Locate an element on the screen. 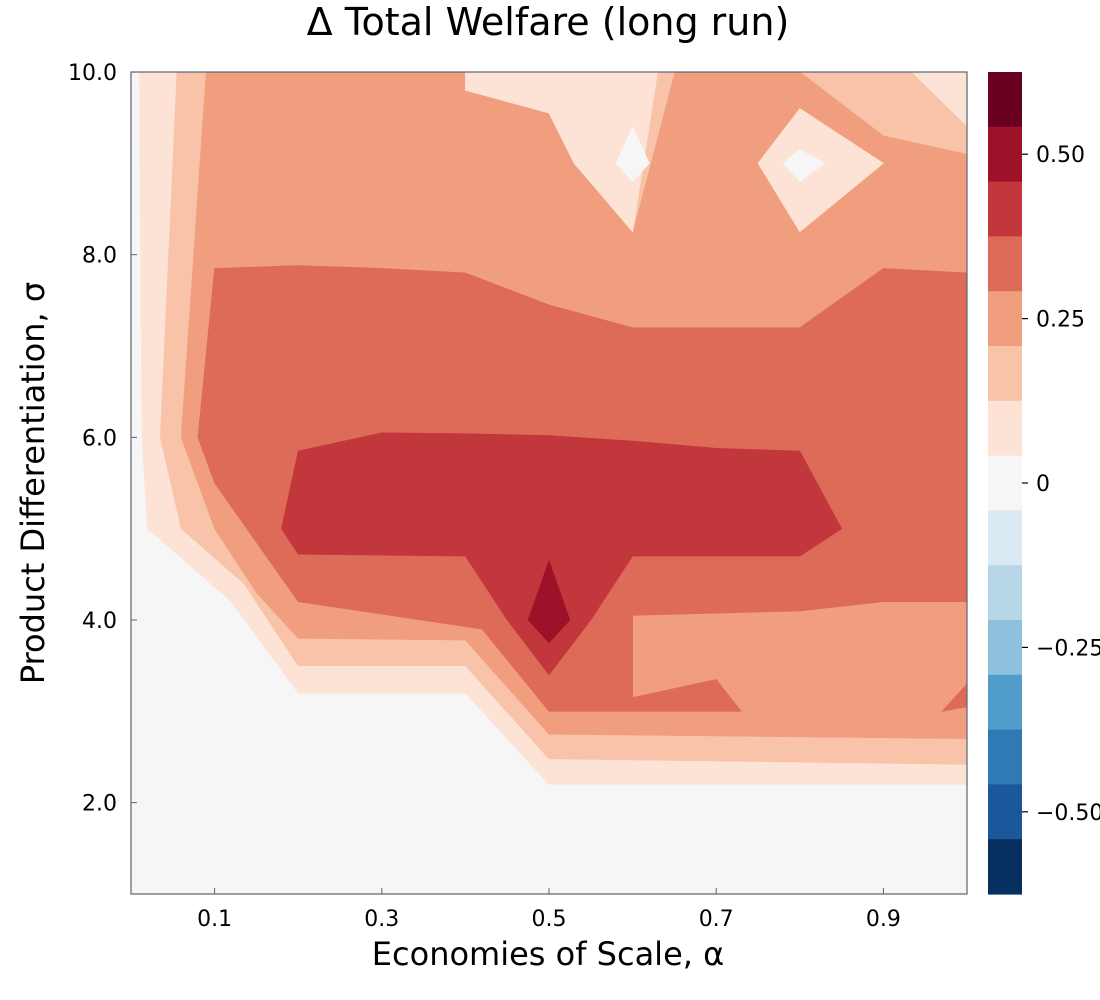  y-axis-ticks: 2.0 4.0 6.0 8.0 10.0 is located at coordinates (102, 439).